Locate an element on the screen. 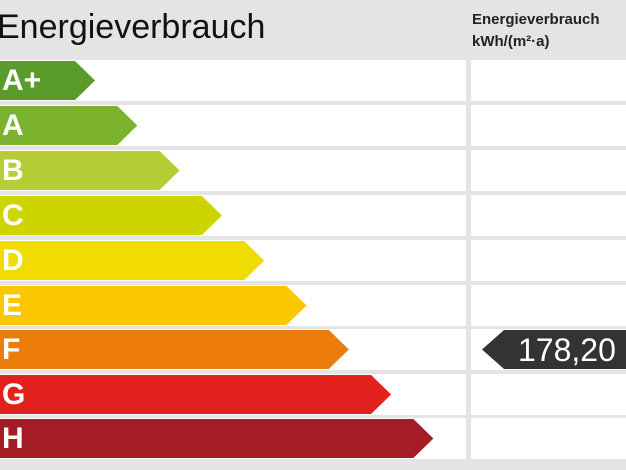 This screenshot has width=626, height=470. class-row-H: H is located at coordinates (313, 438).